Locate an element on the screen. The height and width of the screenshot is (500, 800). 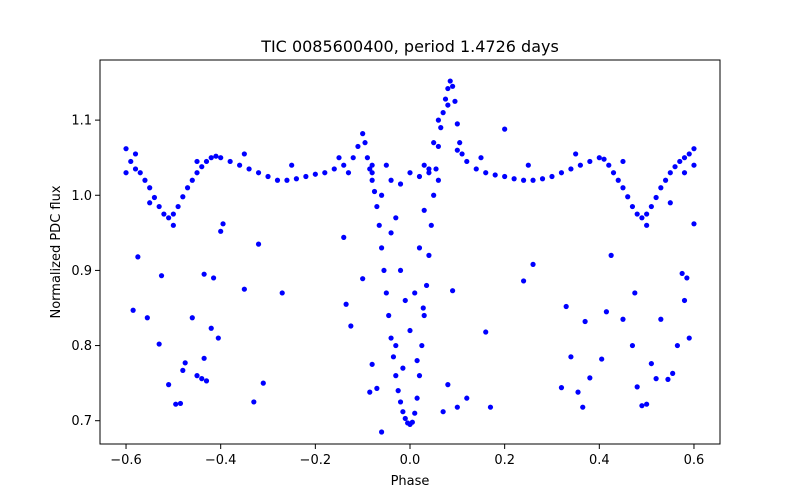
y-axis-label: Normalized PDC flux is located at coordinates (56, 251).